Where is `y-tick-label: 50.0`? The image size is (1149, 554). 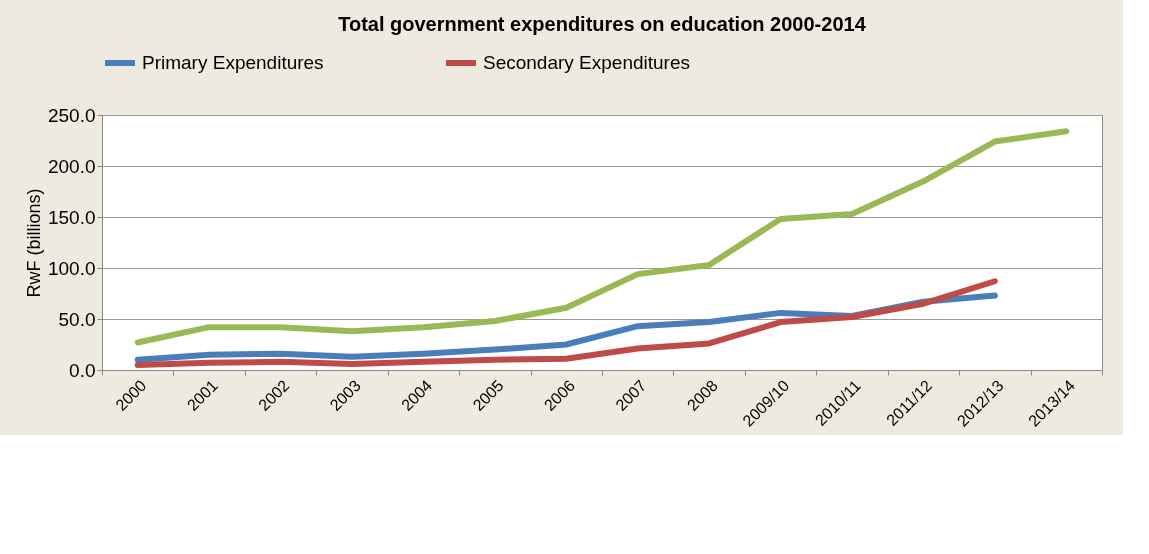 y-tick-label: 50.0 is located at coordinates (77, 319).